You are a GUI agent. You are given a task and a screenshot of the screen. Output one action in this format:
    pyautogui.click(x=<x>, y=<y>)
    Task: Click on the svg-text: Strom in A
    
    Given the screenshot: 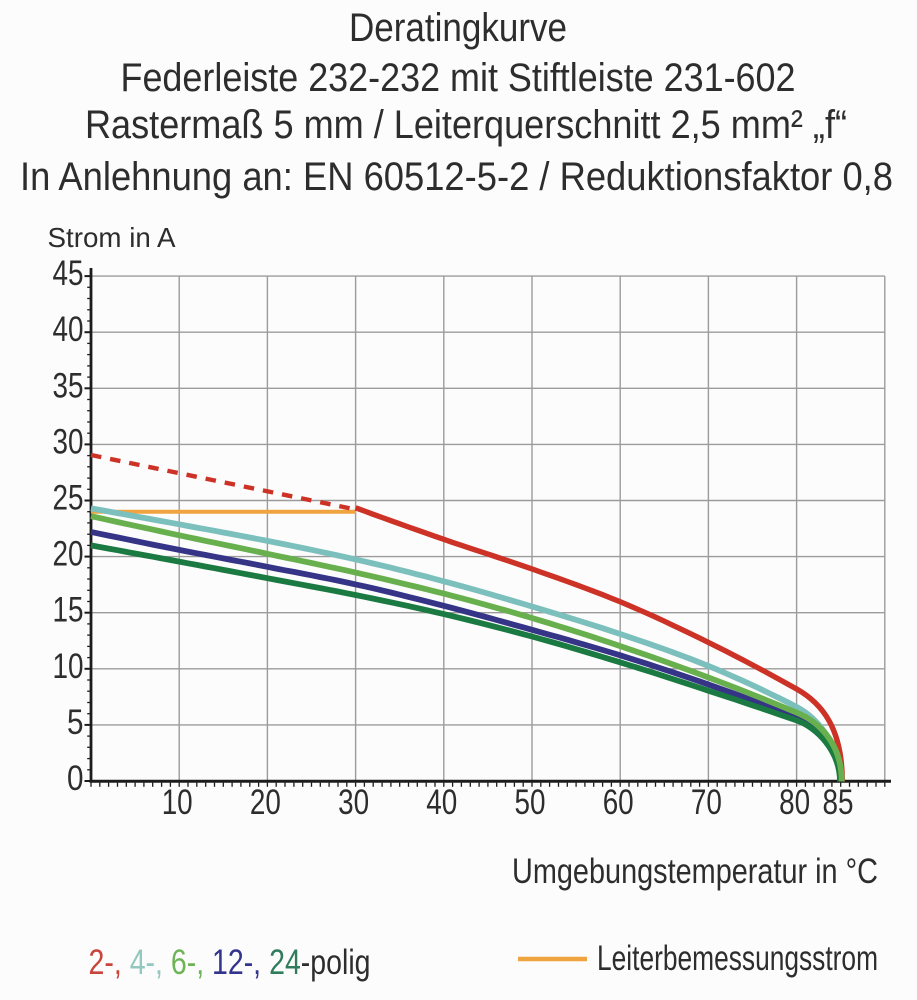 What is the action you would take?
    pyautogui.click(x=112, y=237)
    